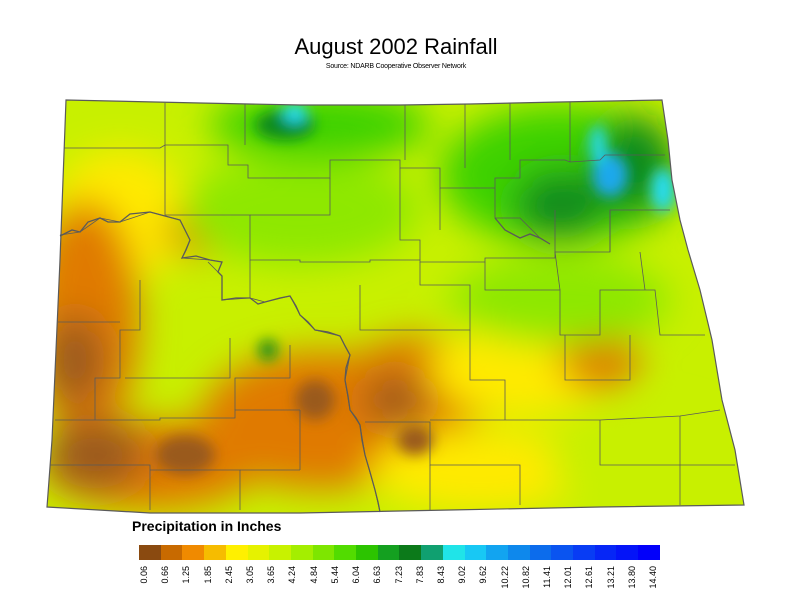 This screenshot has width=792, height=612. Describe the element at coordinates (653, 577) in the screenshot. I see `legend-tick-label: 14.40` at that location.